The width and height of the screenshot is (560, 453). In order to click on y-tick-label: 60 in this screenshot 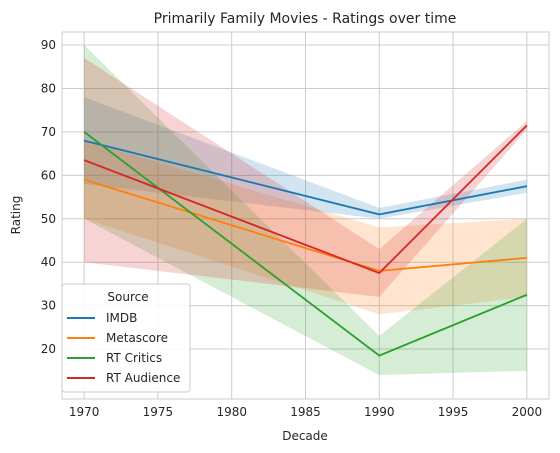, I will do `click(48, 175)`.